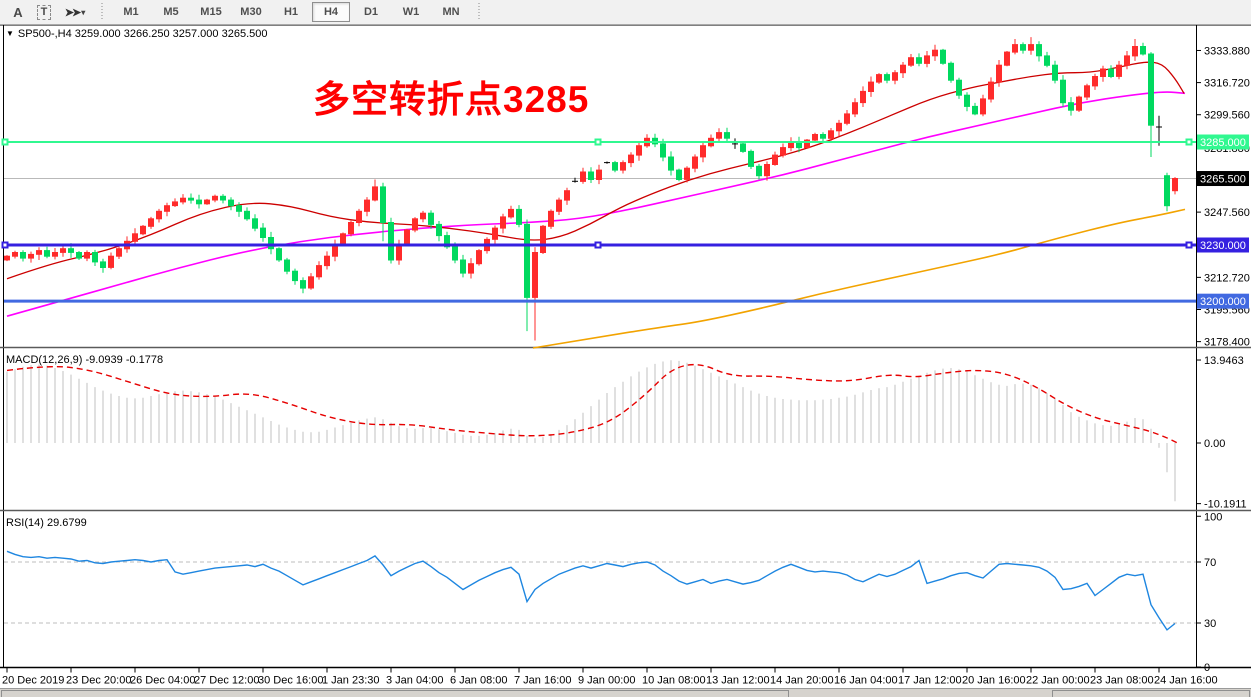 This screenshot has height=697, width=1251. Describe the element at coordinates (738, 681) in the screenshot. I see `date-tick-label: 13 Jan 12:00` at that location.